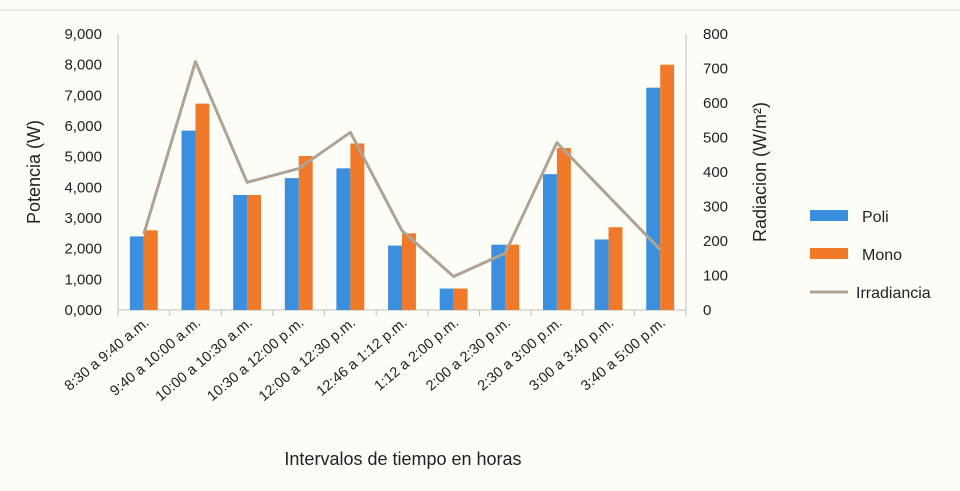  I want to click on y2-tick-label: 0, so click(707, 310).